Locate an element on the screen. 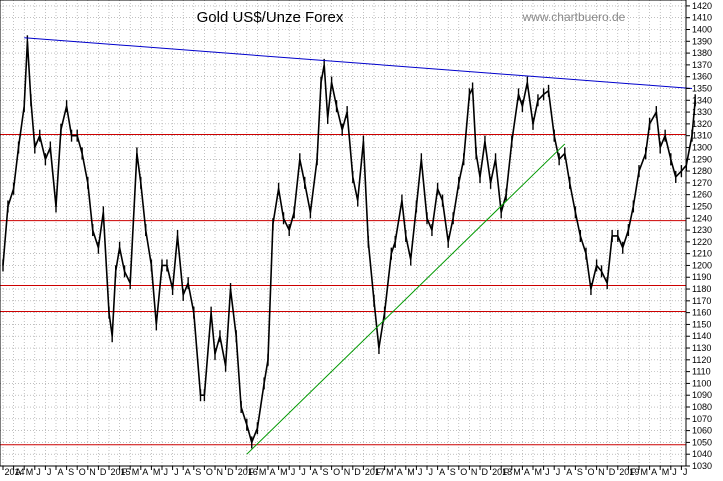 This screenshot has width=723, height=481. y-tick-label: 1070 is located at coordinates (702, 419).